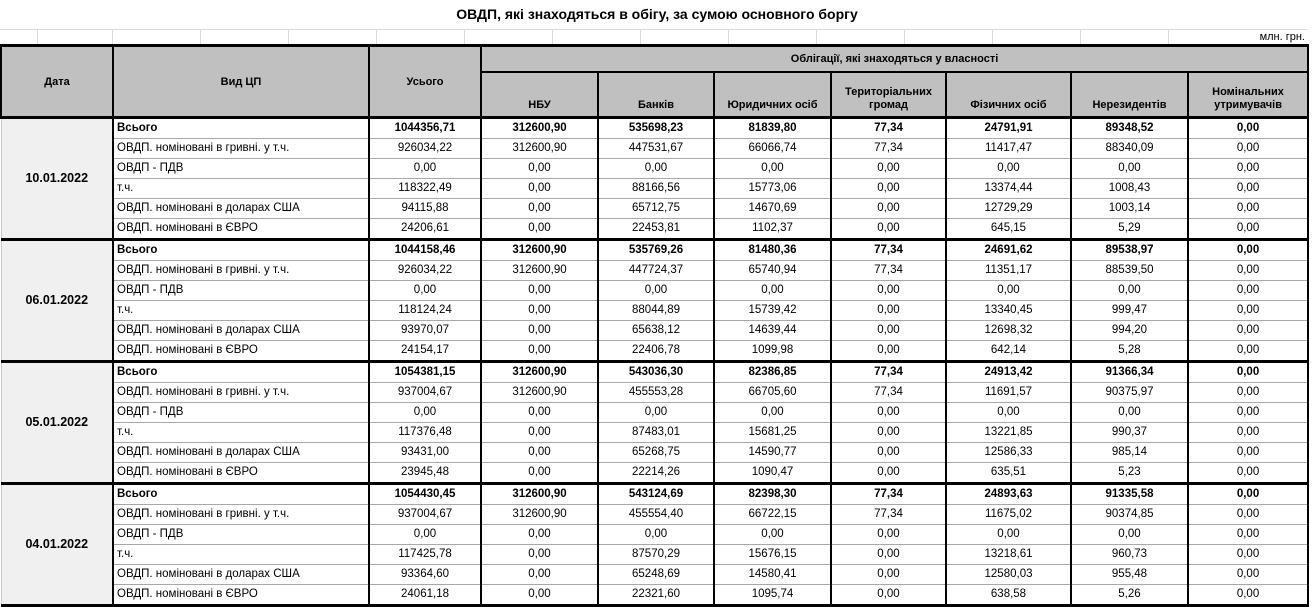 The width and height of the screenshot is (1314, 607). I want to click on value-cell: 13340,45, so click(1009, 310).